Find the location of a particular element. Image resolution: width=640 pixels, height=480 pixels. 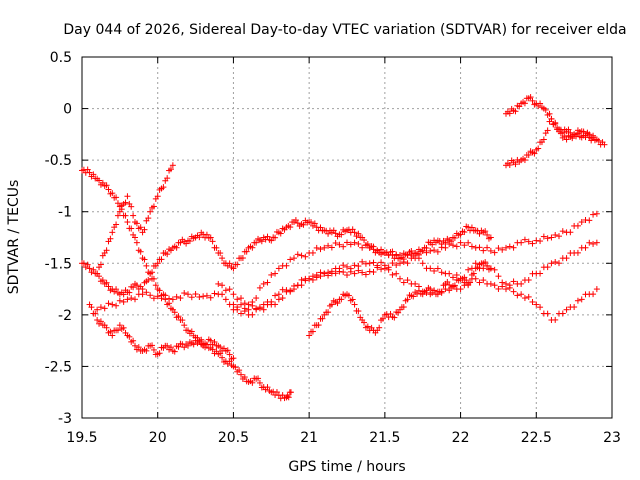

y-tick-label: -1 is located at coordinates (65, 213).